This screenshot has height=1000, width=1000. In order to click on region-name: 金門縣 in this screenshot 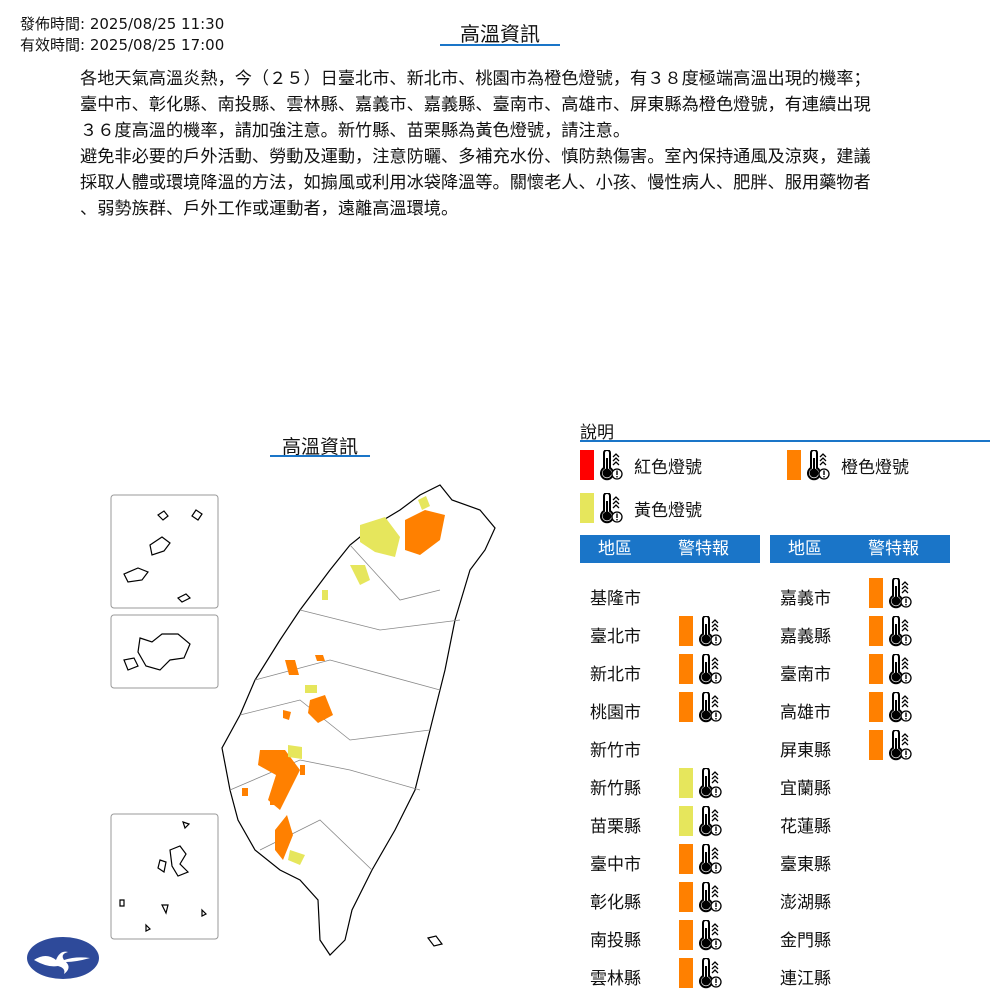, I will do `click(805, 941)`.